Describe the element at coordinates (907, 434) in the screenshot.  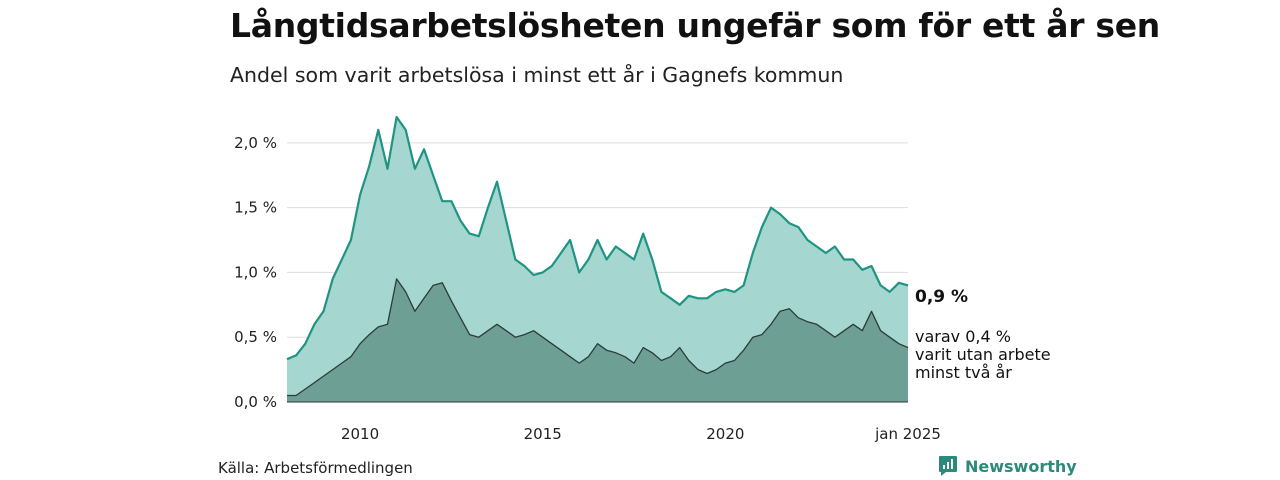
I see `x-tick-label: jan 2025` at that location.